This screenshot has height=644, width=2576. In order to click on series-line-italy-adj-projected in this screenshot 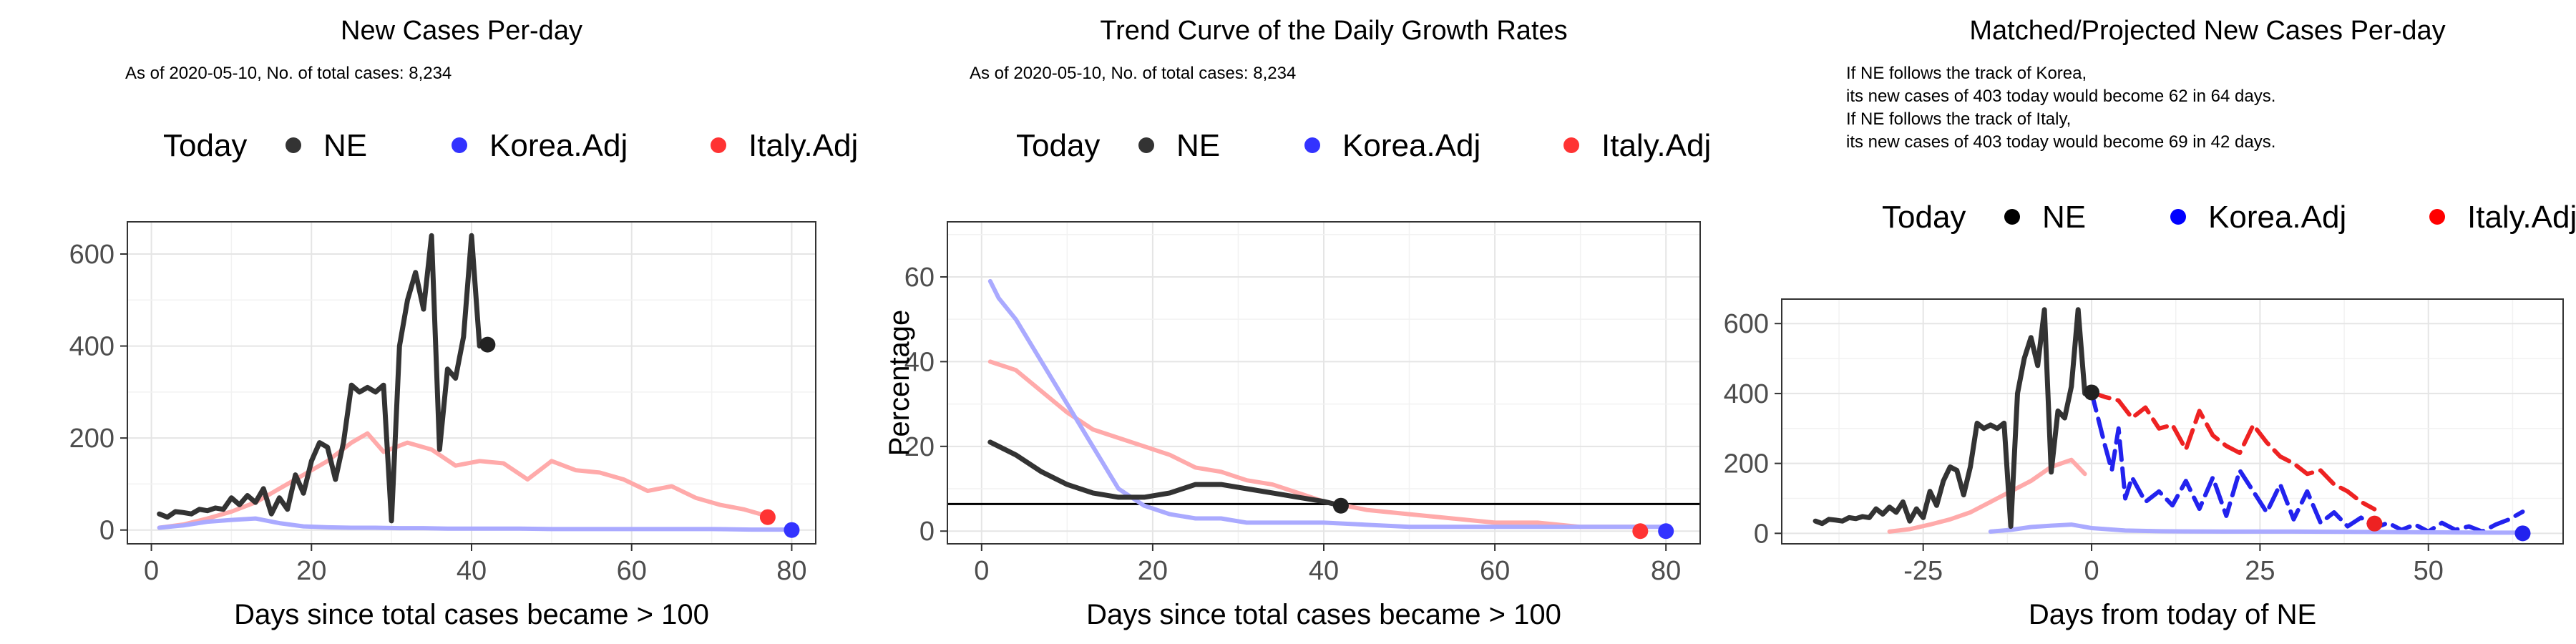, I will do `click(2233, 451)`.